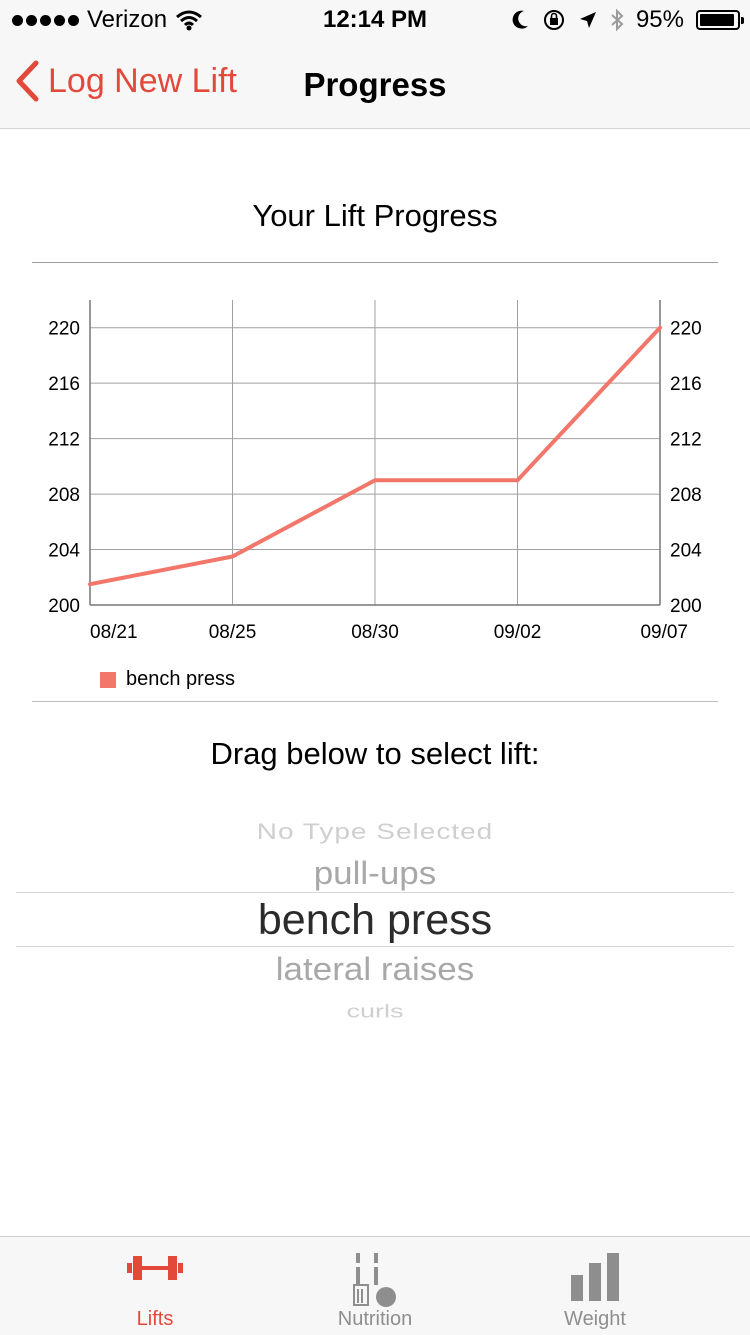 This screenshot has height=1335, width=750. What do you see at coordinates (180, 679) in the screenshot?
I see `legend-label: bench press` at bounding box center [180, 679].